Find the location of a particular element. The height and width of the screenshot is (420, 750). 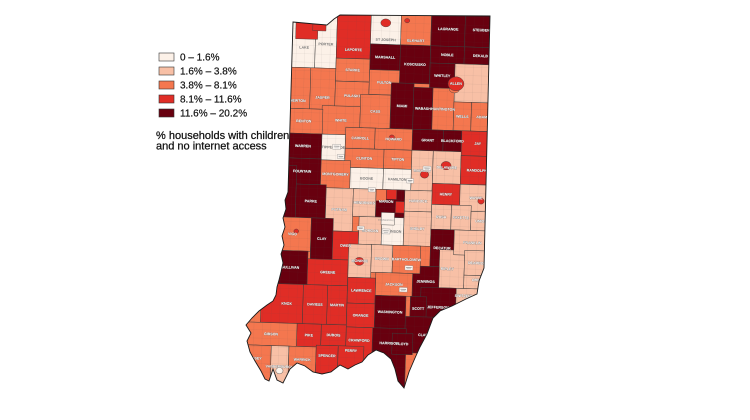

svg-text: HENRY is located at coordinates (446, 194).